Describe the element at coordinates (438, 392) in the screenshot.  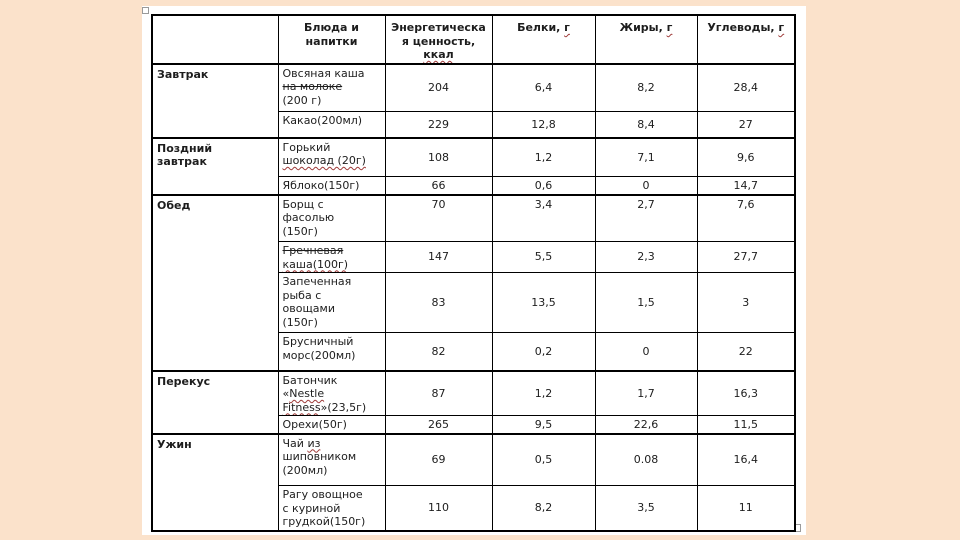
I see `energy-cell: 87` at that location.